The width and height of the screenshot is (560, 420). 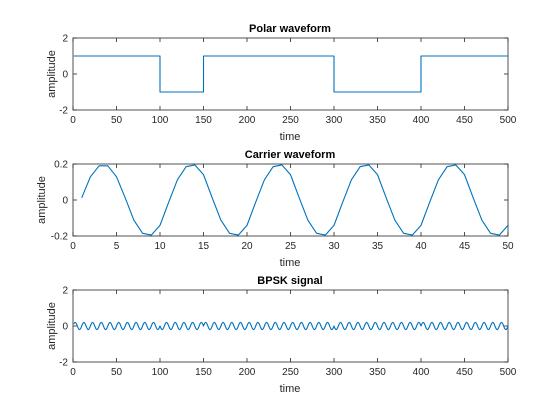 What do you see at coordinates (60, 237) in the screenshot?
I see `y-tick-label: -0.2` at bounding box center [60, 237].